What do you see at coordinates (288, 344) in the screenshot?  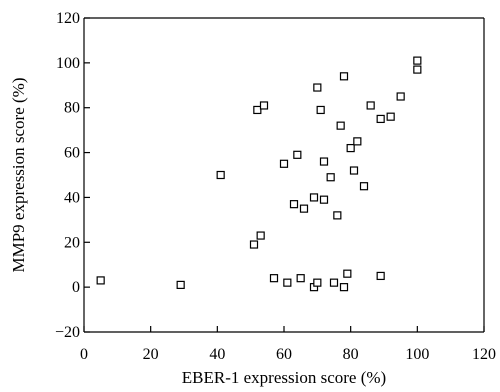 I see `x-axis-ticks: 0 20 40 60 80 100 120` at bounding box center [288, 344].